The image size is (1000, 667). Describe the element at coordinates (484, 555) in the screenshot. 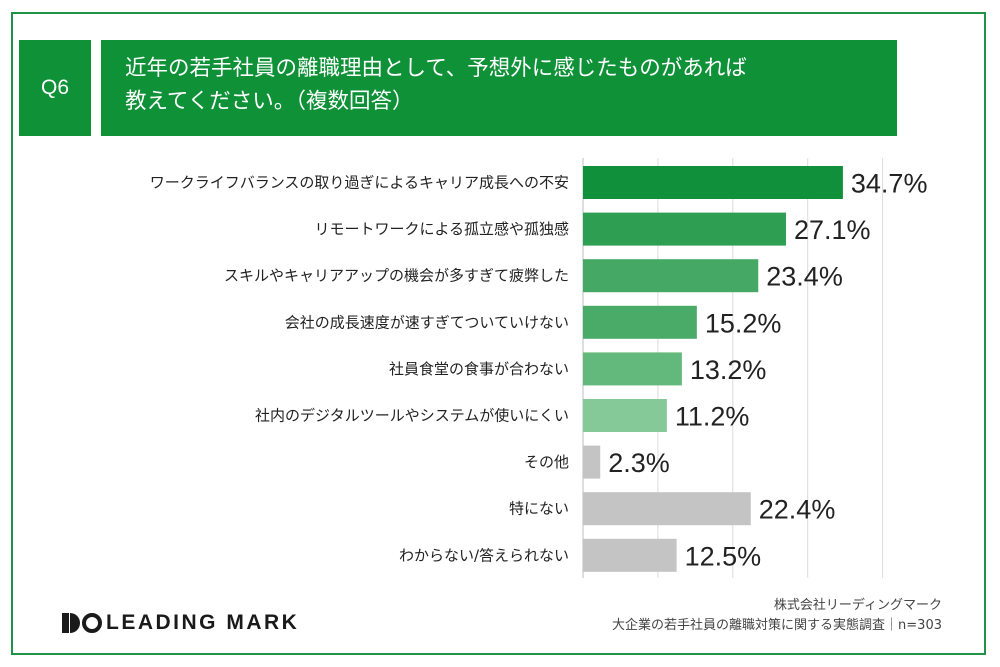

I see `category-label: わからない/答えられない` at that location.